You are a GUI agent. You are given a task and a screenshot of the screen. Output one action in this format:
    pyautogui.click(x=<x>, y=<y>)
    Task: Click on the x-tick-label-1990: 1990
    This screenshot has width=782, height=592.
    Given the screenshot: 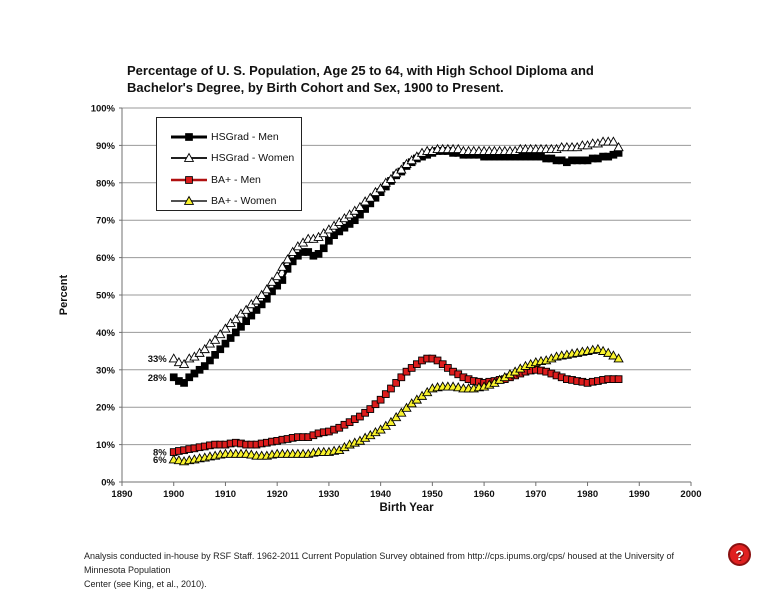 What is the action you would take?
    pyautogui.click(x=639, y=494)
    